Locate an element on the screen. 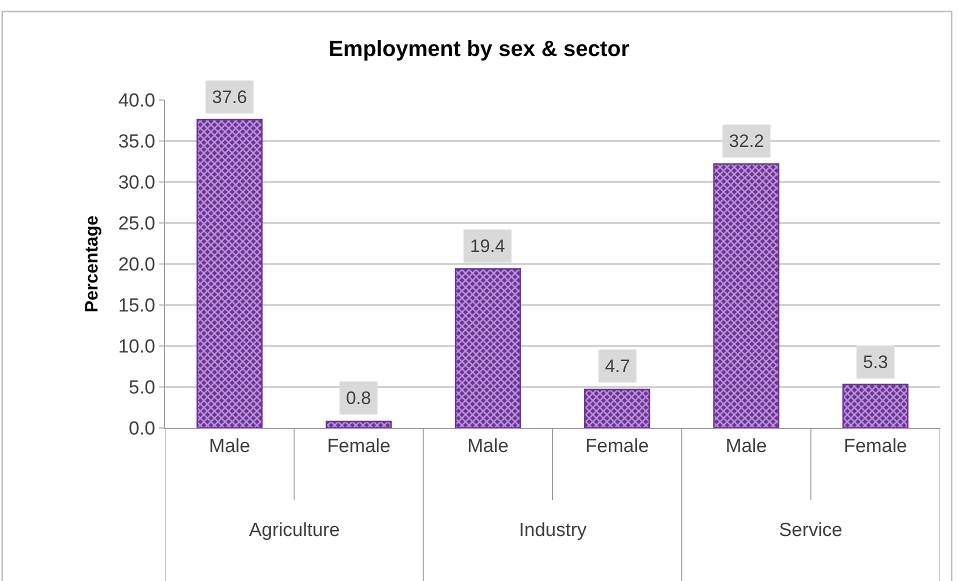 This screenshot has height=581, width=958. data-label: 32.2 is located at coordinates (746, 141).